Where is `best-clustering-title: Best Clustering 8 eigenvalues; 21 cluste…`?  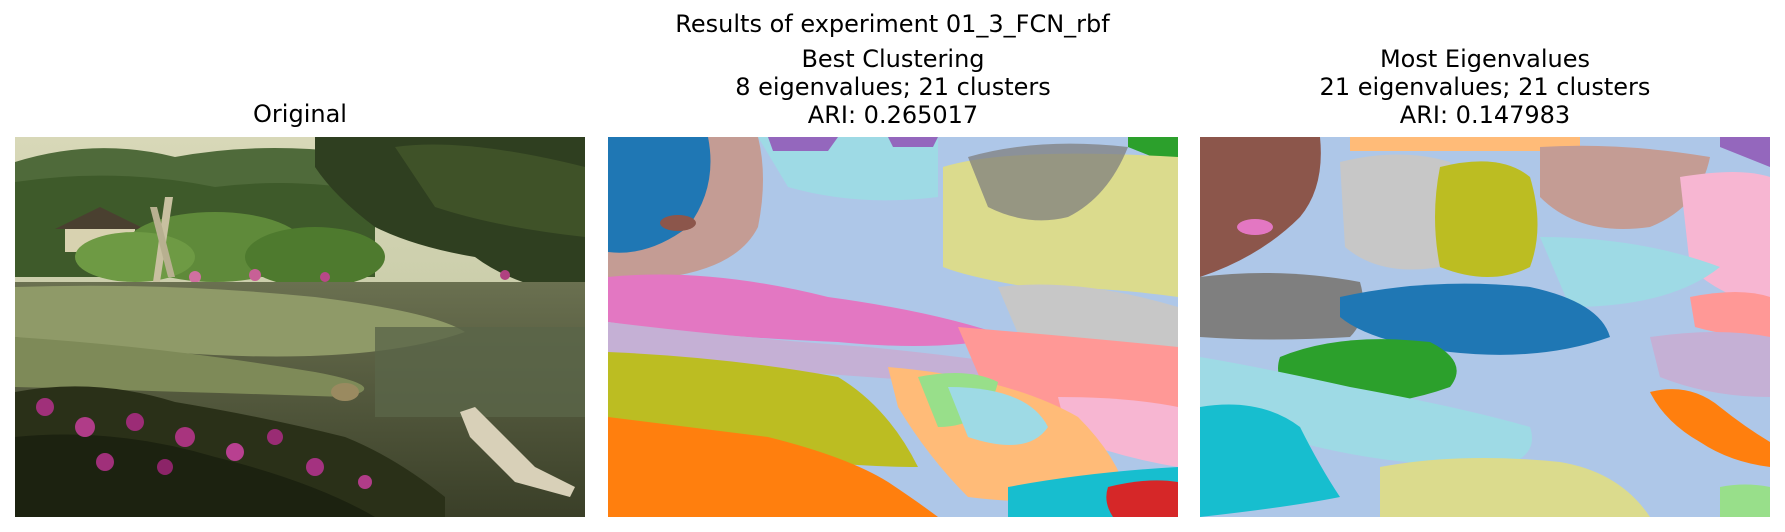
best-clustering-title: Best Clustering 8 eigenvalues; 21 cluste… is located at coordinates (893, 87).